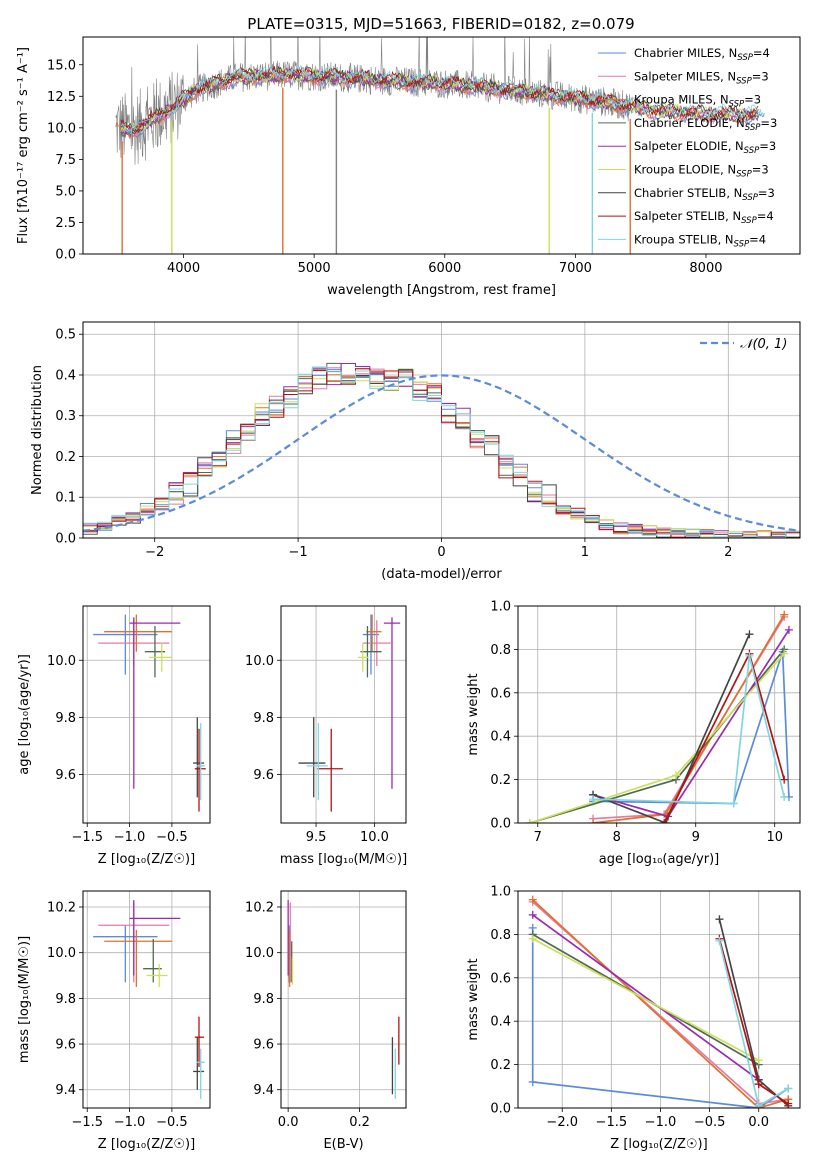  I want to click on legend-entry-label: Kroupa ELODIE, NSSP=3, so click(701, 171).